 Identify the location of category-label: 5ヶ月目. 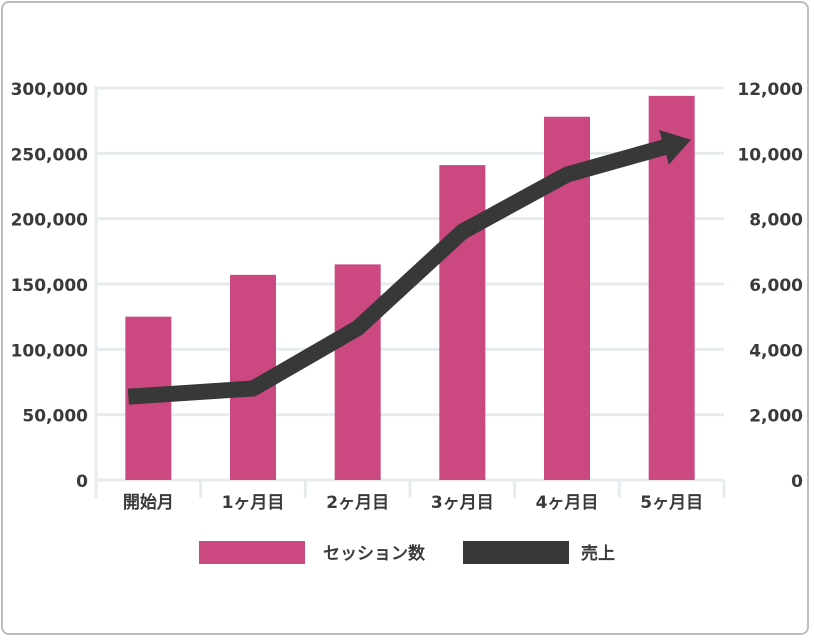
(671, 503).